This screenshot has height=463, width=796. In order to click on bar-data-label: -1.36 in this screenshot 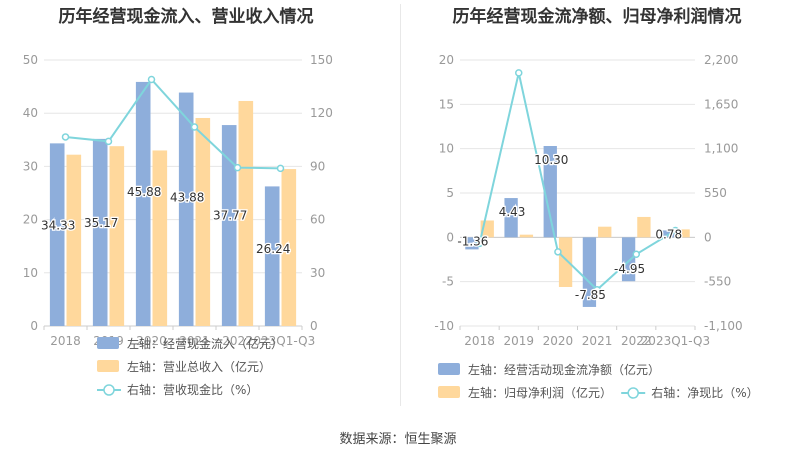, I will do `click(472, 241)`.